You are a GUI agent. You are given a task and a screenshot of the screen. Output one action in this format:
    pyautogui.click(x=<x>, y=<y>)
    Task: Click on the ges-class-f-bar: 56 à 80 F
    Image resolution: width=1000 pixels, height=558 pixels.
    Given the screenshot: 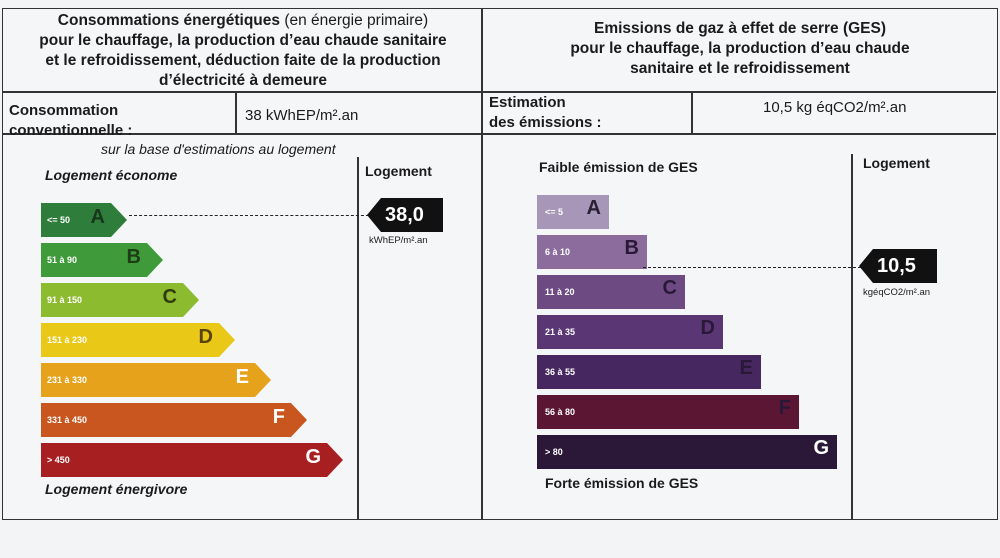 What is the action you would take?
    pyautogui.click(x=668, y=412)
    